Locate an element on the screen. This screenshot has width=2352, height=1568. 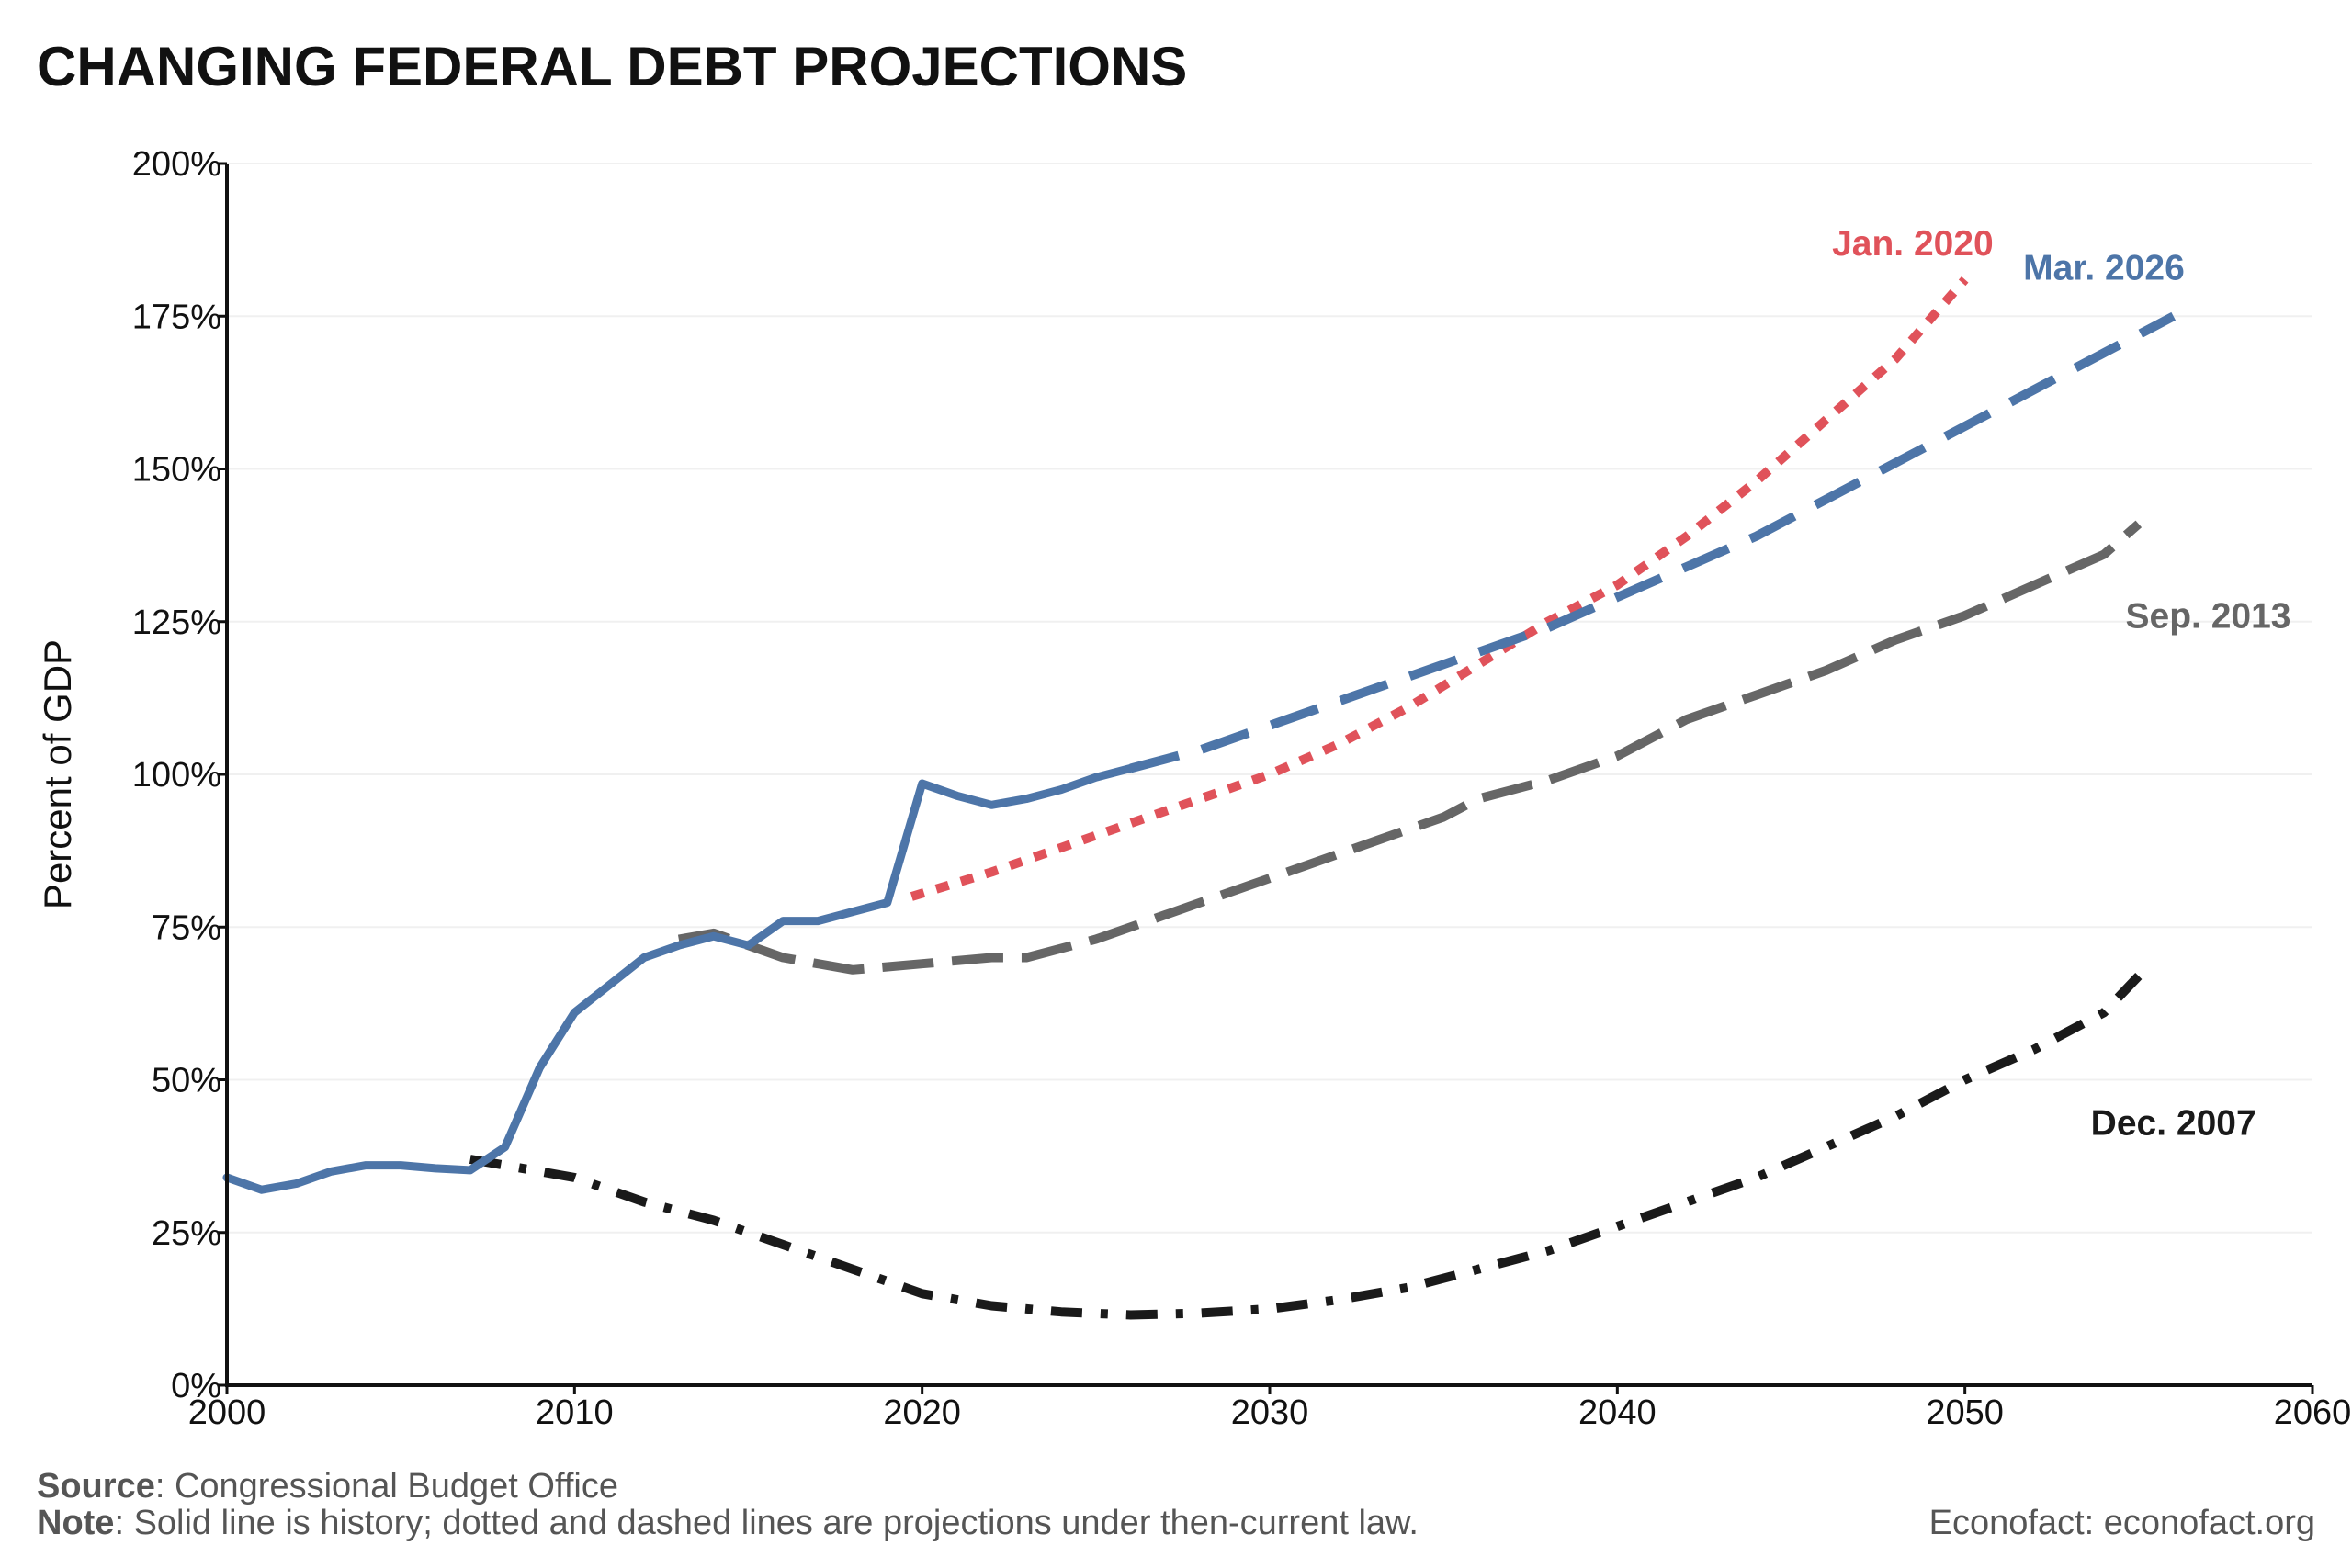
series-label-sep-2013: Sep. 2013 is located at coordinates (2208, 616).